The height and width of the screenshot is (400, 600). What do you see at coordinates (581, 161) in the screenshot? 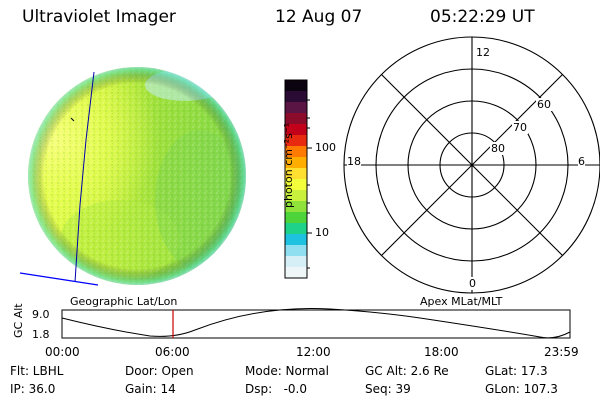
I see `polar-clock-label-right: 6` at bounding box center [581, 161].